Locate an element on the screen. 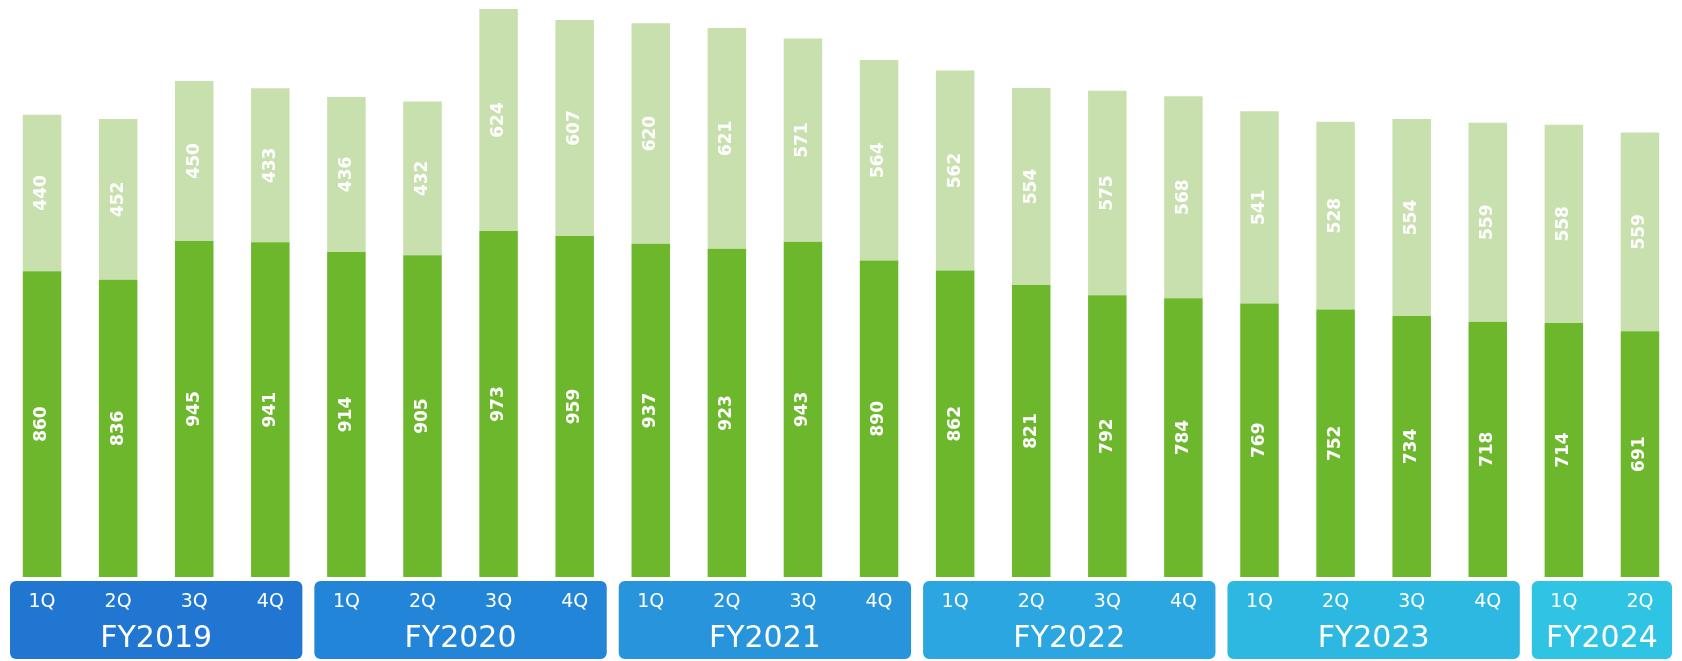 The width and height of the screenshot is (1682, 661). data-label: 941 is located at coordinates (268, 409).